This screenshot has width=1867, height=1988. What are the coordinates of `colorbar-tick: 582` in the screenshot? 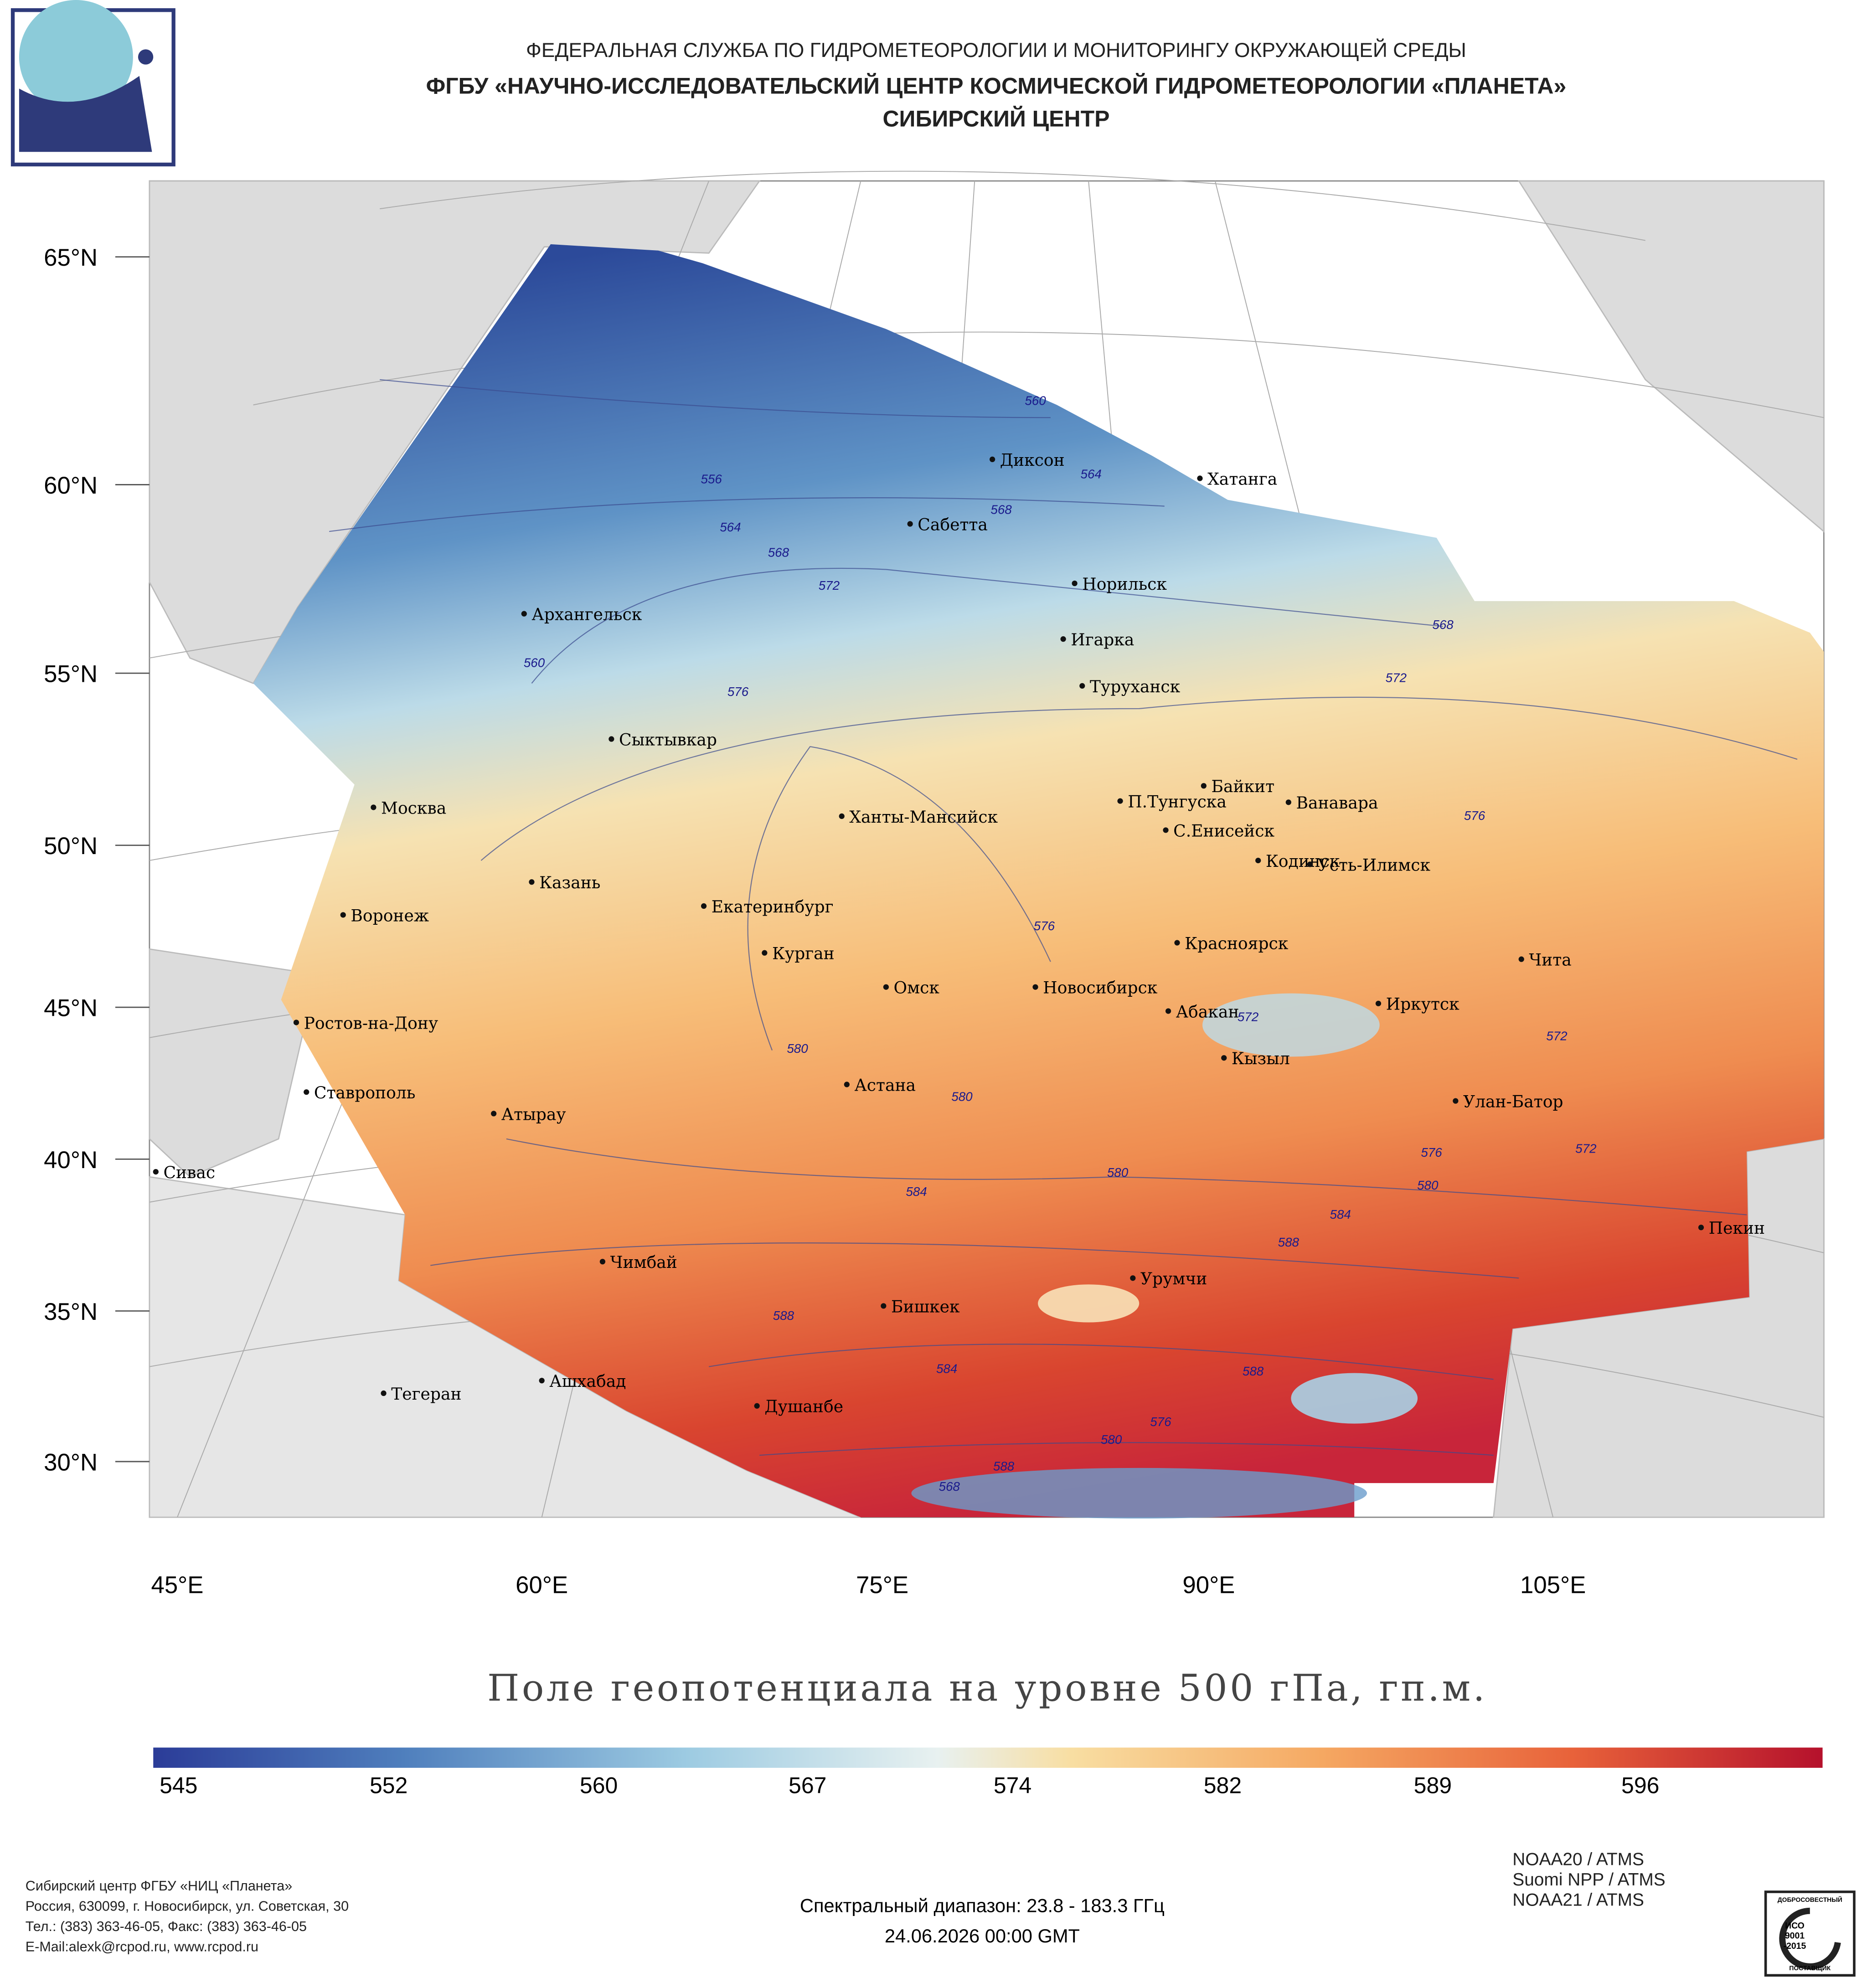 It's located at (1223, 1785).